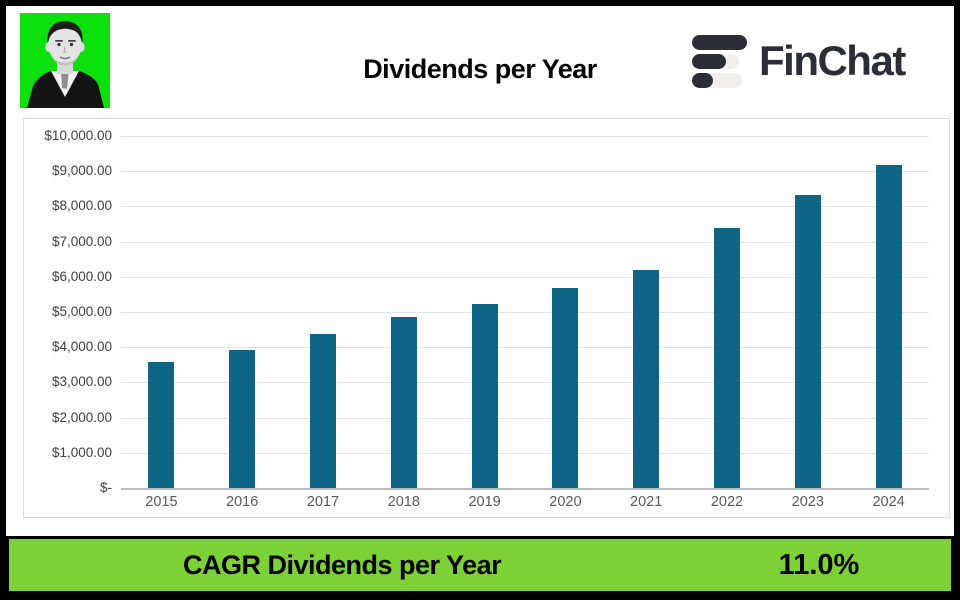  I want to click on bar-2024, so click(888, 326).